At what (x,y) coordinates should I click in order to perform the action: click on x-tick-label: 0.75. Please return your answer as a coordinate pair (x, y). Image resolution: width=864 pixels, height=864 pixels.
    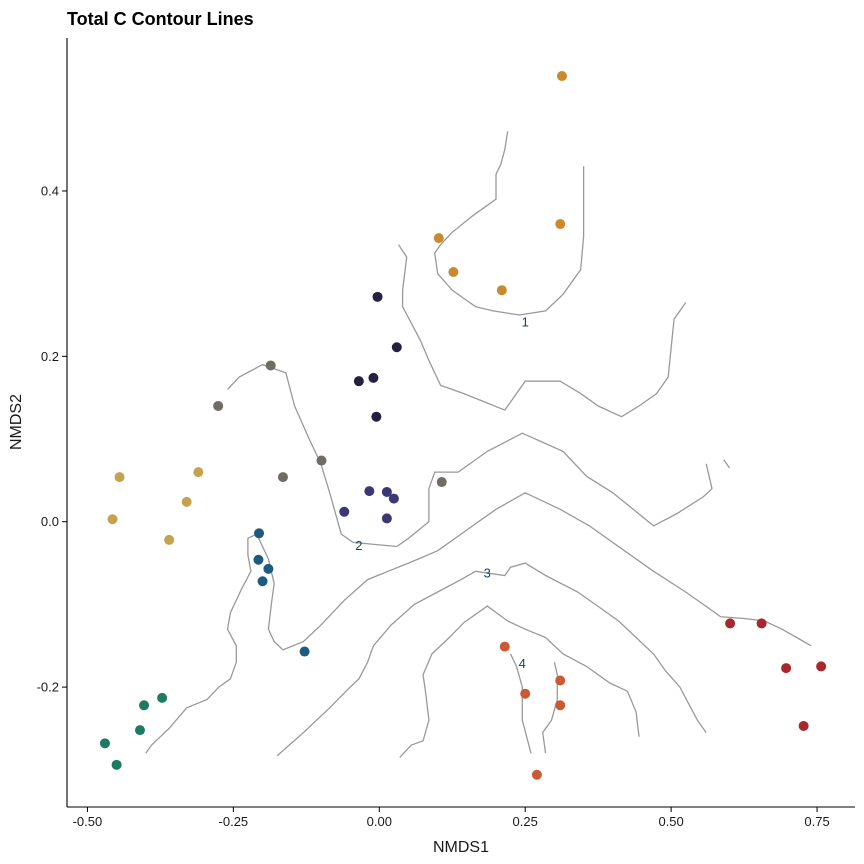
    Looking at the image, I should click on (816, 821).